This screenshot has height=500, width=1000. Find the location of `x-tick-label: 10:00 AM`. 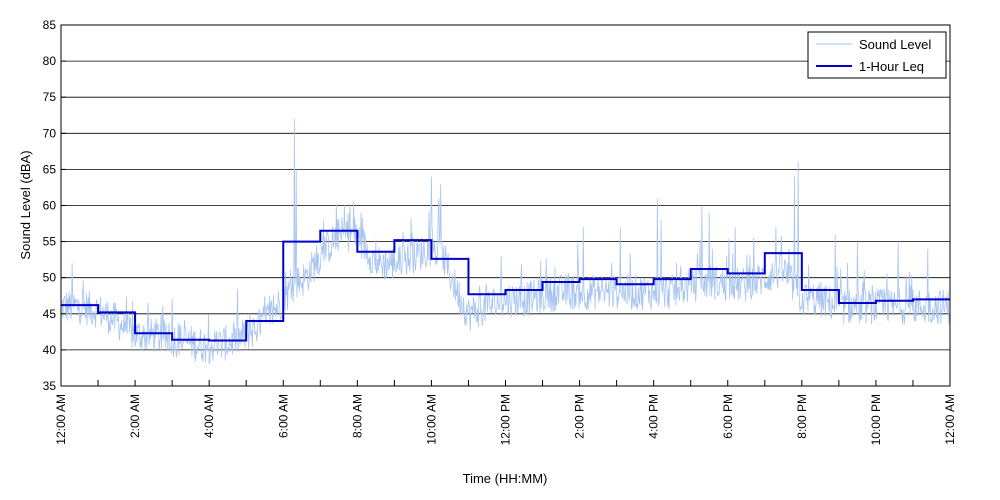

x-tick-label: 10:00 AM is located at coordinates (431, 419).